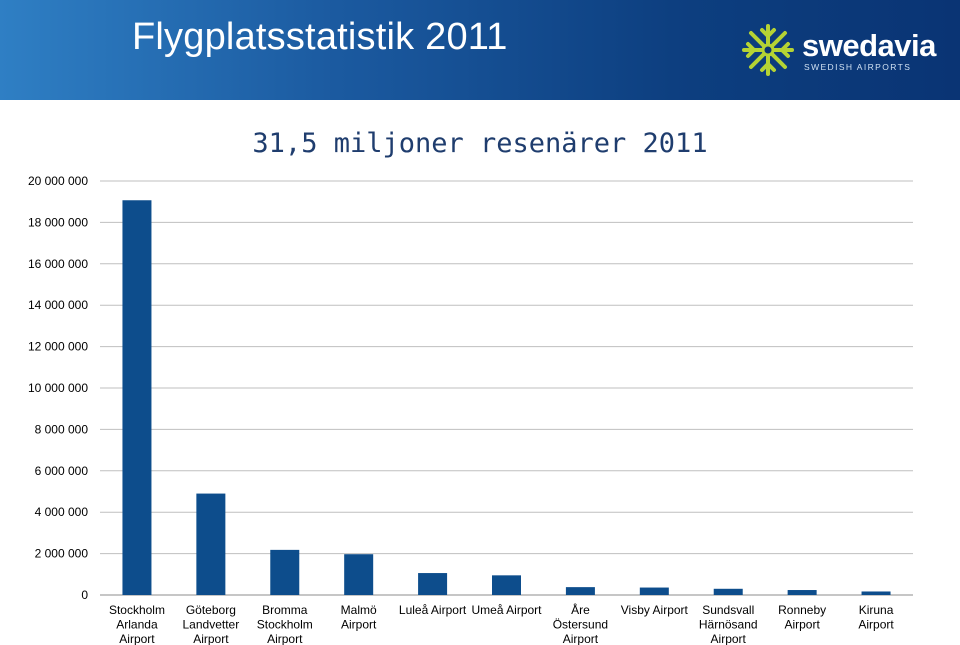  I want to click on y-tick-label: 16 000 000, so click(58, 264).